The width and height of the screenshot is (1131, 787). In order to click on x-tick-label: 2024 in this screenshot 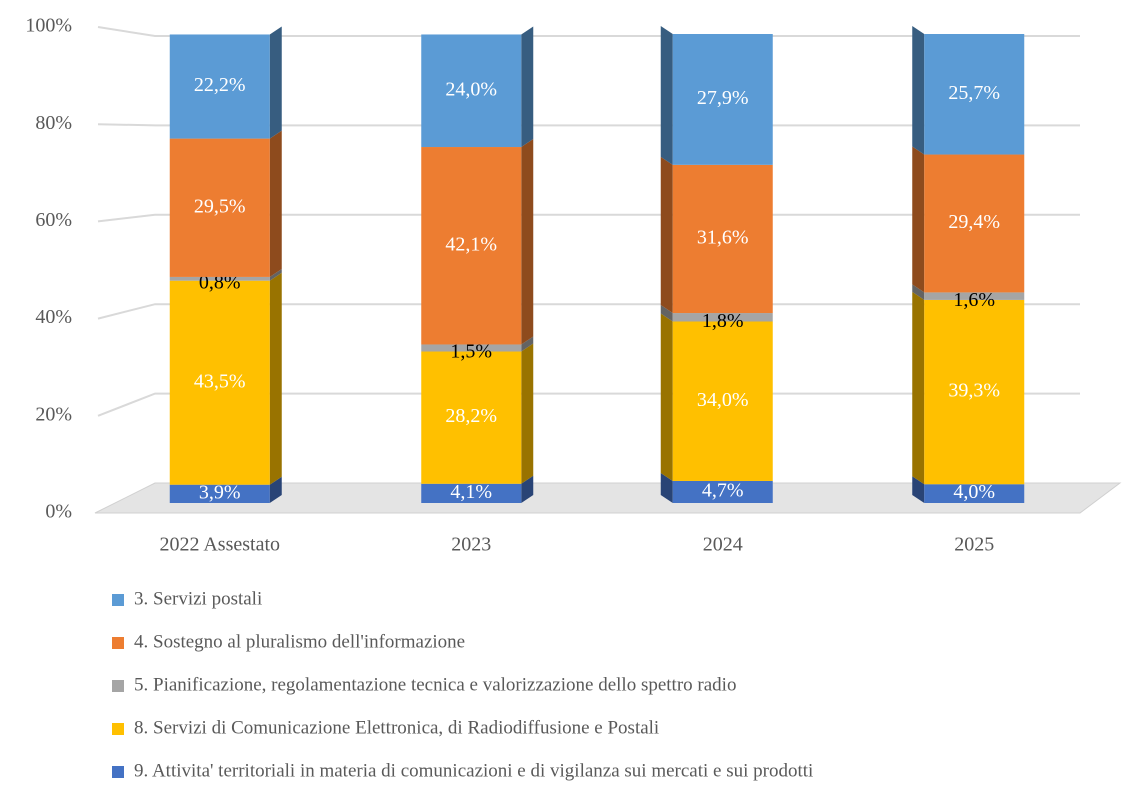, I will do `click(723, 545)`.